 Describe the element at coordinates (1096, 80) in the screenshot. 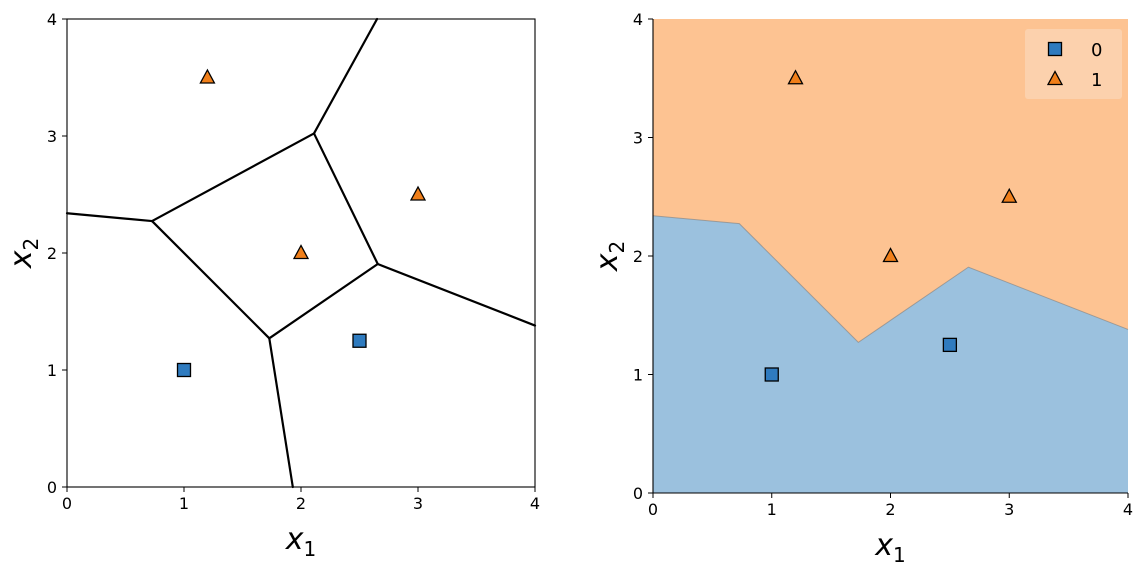

I see `legend-label-1: 1` at that location.